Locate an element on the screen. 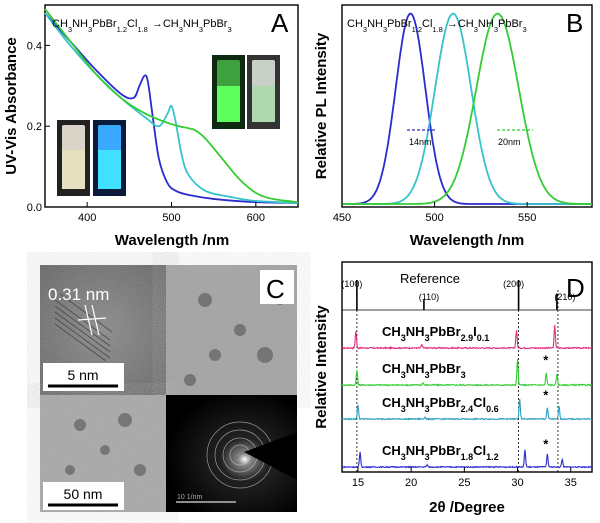 The image size is (600, 523). panel-d-xlabel: 2θ /Degree is located at coordinates (467, 507).